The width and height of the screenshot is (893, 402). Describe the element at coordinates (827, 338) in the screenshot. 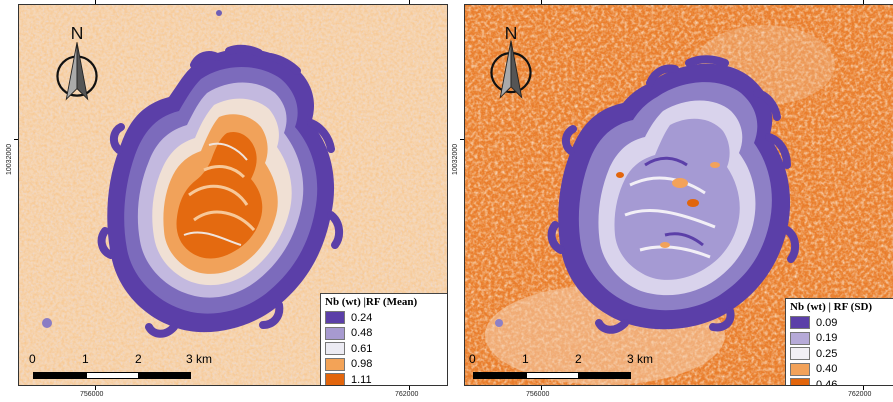

I see `legend-value: 0.19` at that location.